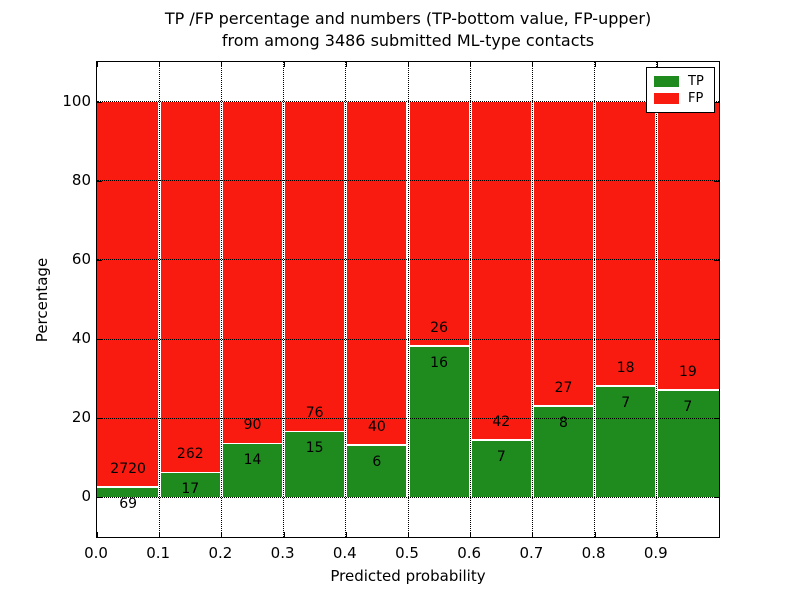  What do you see at coordinates (190, 489) in the screenshot?
I see `tp-count-label: 17` at bounding box center [190, 489].